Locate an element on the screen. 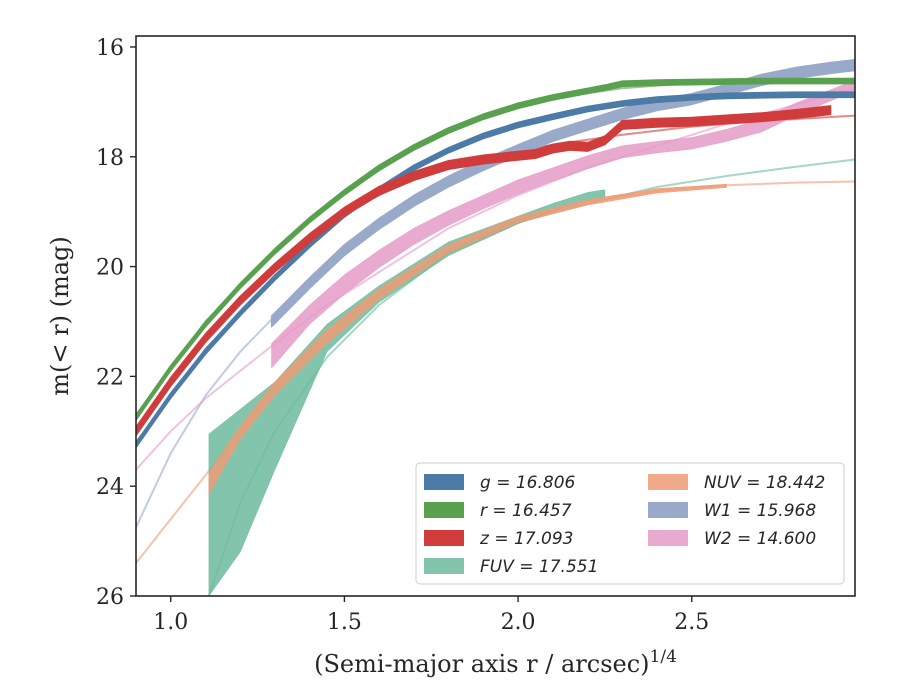 The height and width of the screenshot is (700, 900). y-axis: 16 18 20 22 24 26 is located at coordinates (116, 323).